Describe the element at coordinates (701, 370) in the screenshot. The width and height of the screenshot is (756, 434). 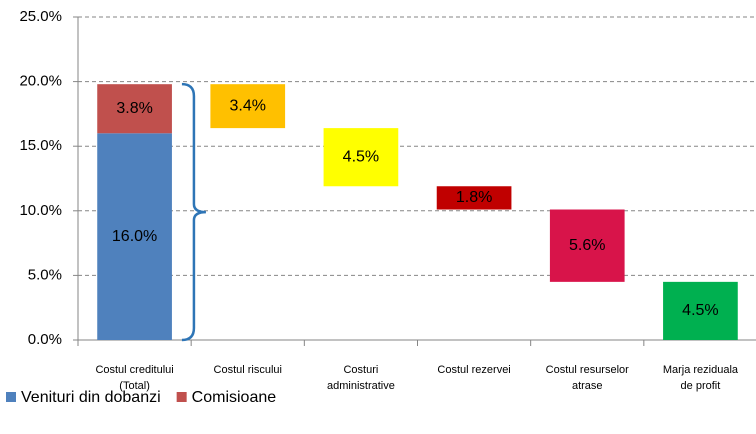
I see `x-tick-label-line: Marja reziduala` at that location.